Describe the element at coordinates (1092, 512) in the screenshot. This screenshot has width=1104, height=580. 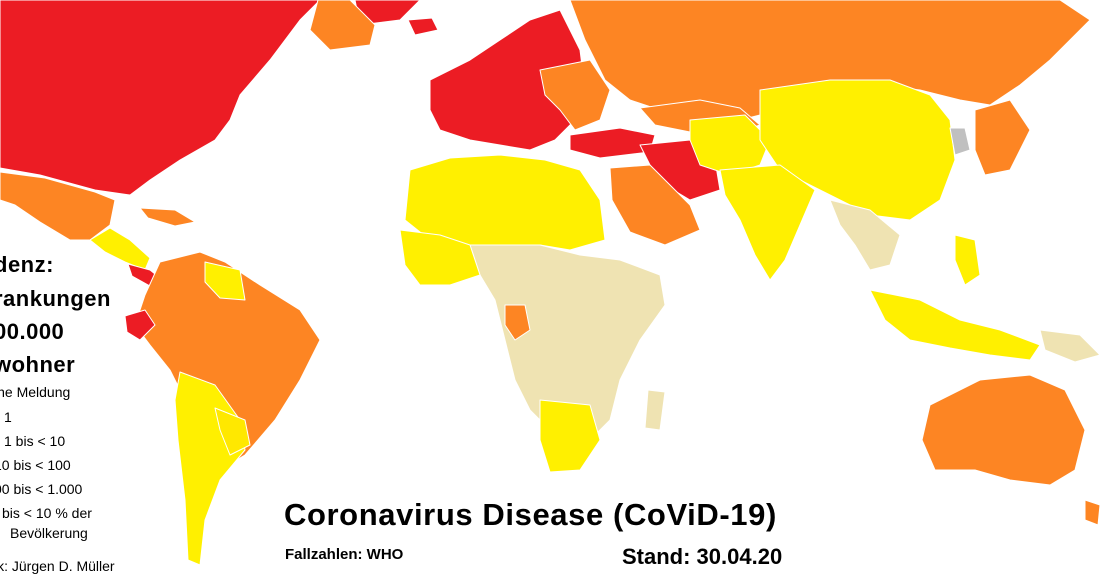
I see `region-new-zealand` at that location.